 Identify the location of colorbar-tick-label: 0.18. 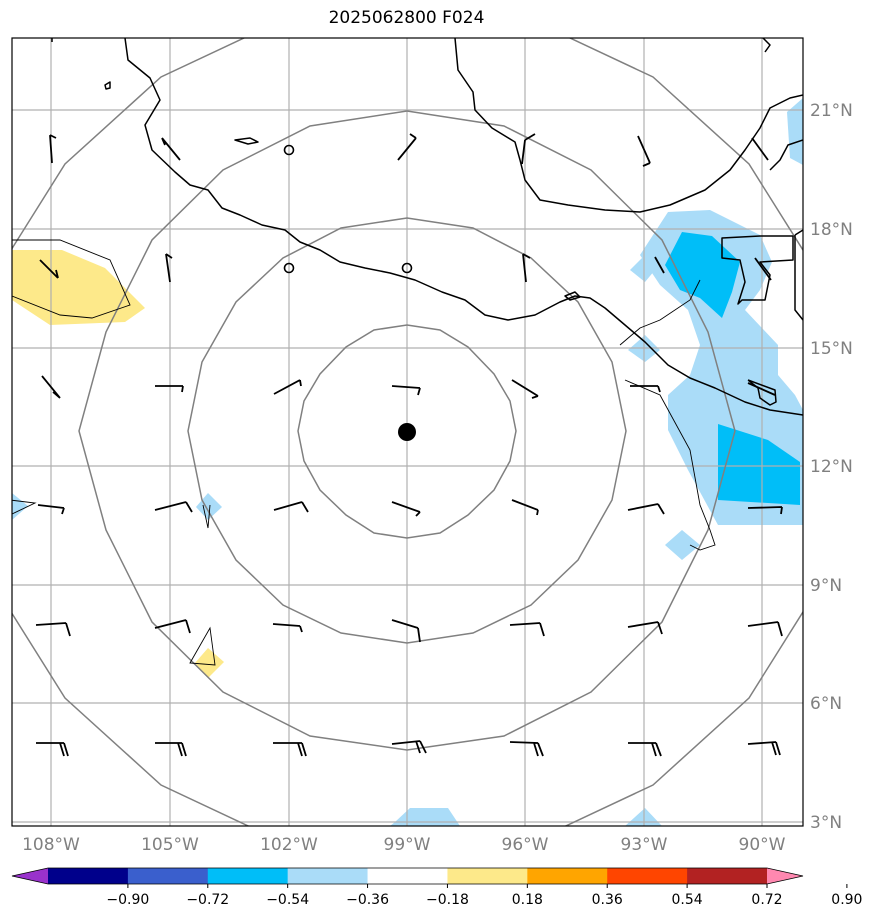
(527, 900).